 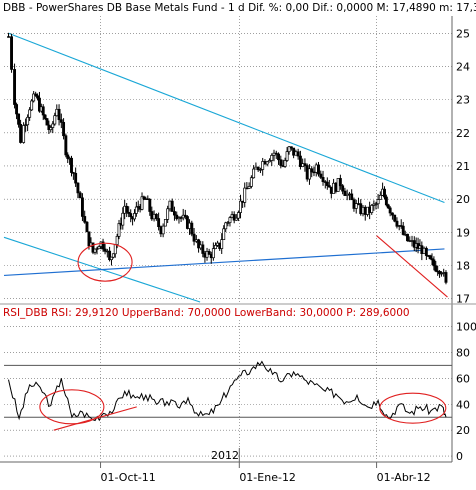 I want to click on price-y-tick-label: 20, so click(x=463, y=199).